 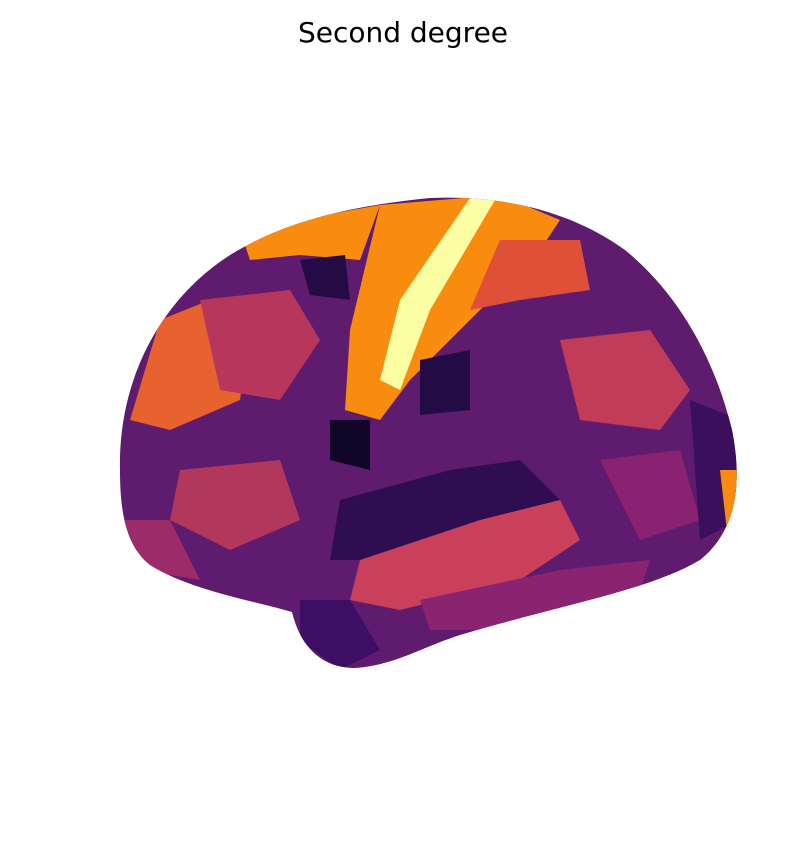 I want to click on plot-title: Second degree, so click(x=403, y=32).